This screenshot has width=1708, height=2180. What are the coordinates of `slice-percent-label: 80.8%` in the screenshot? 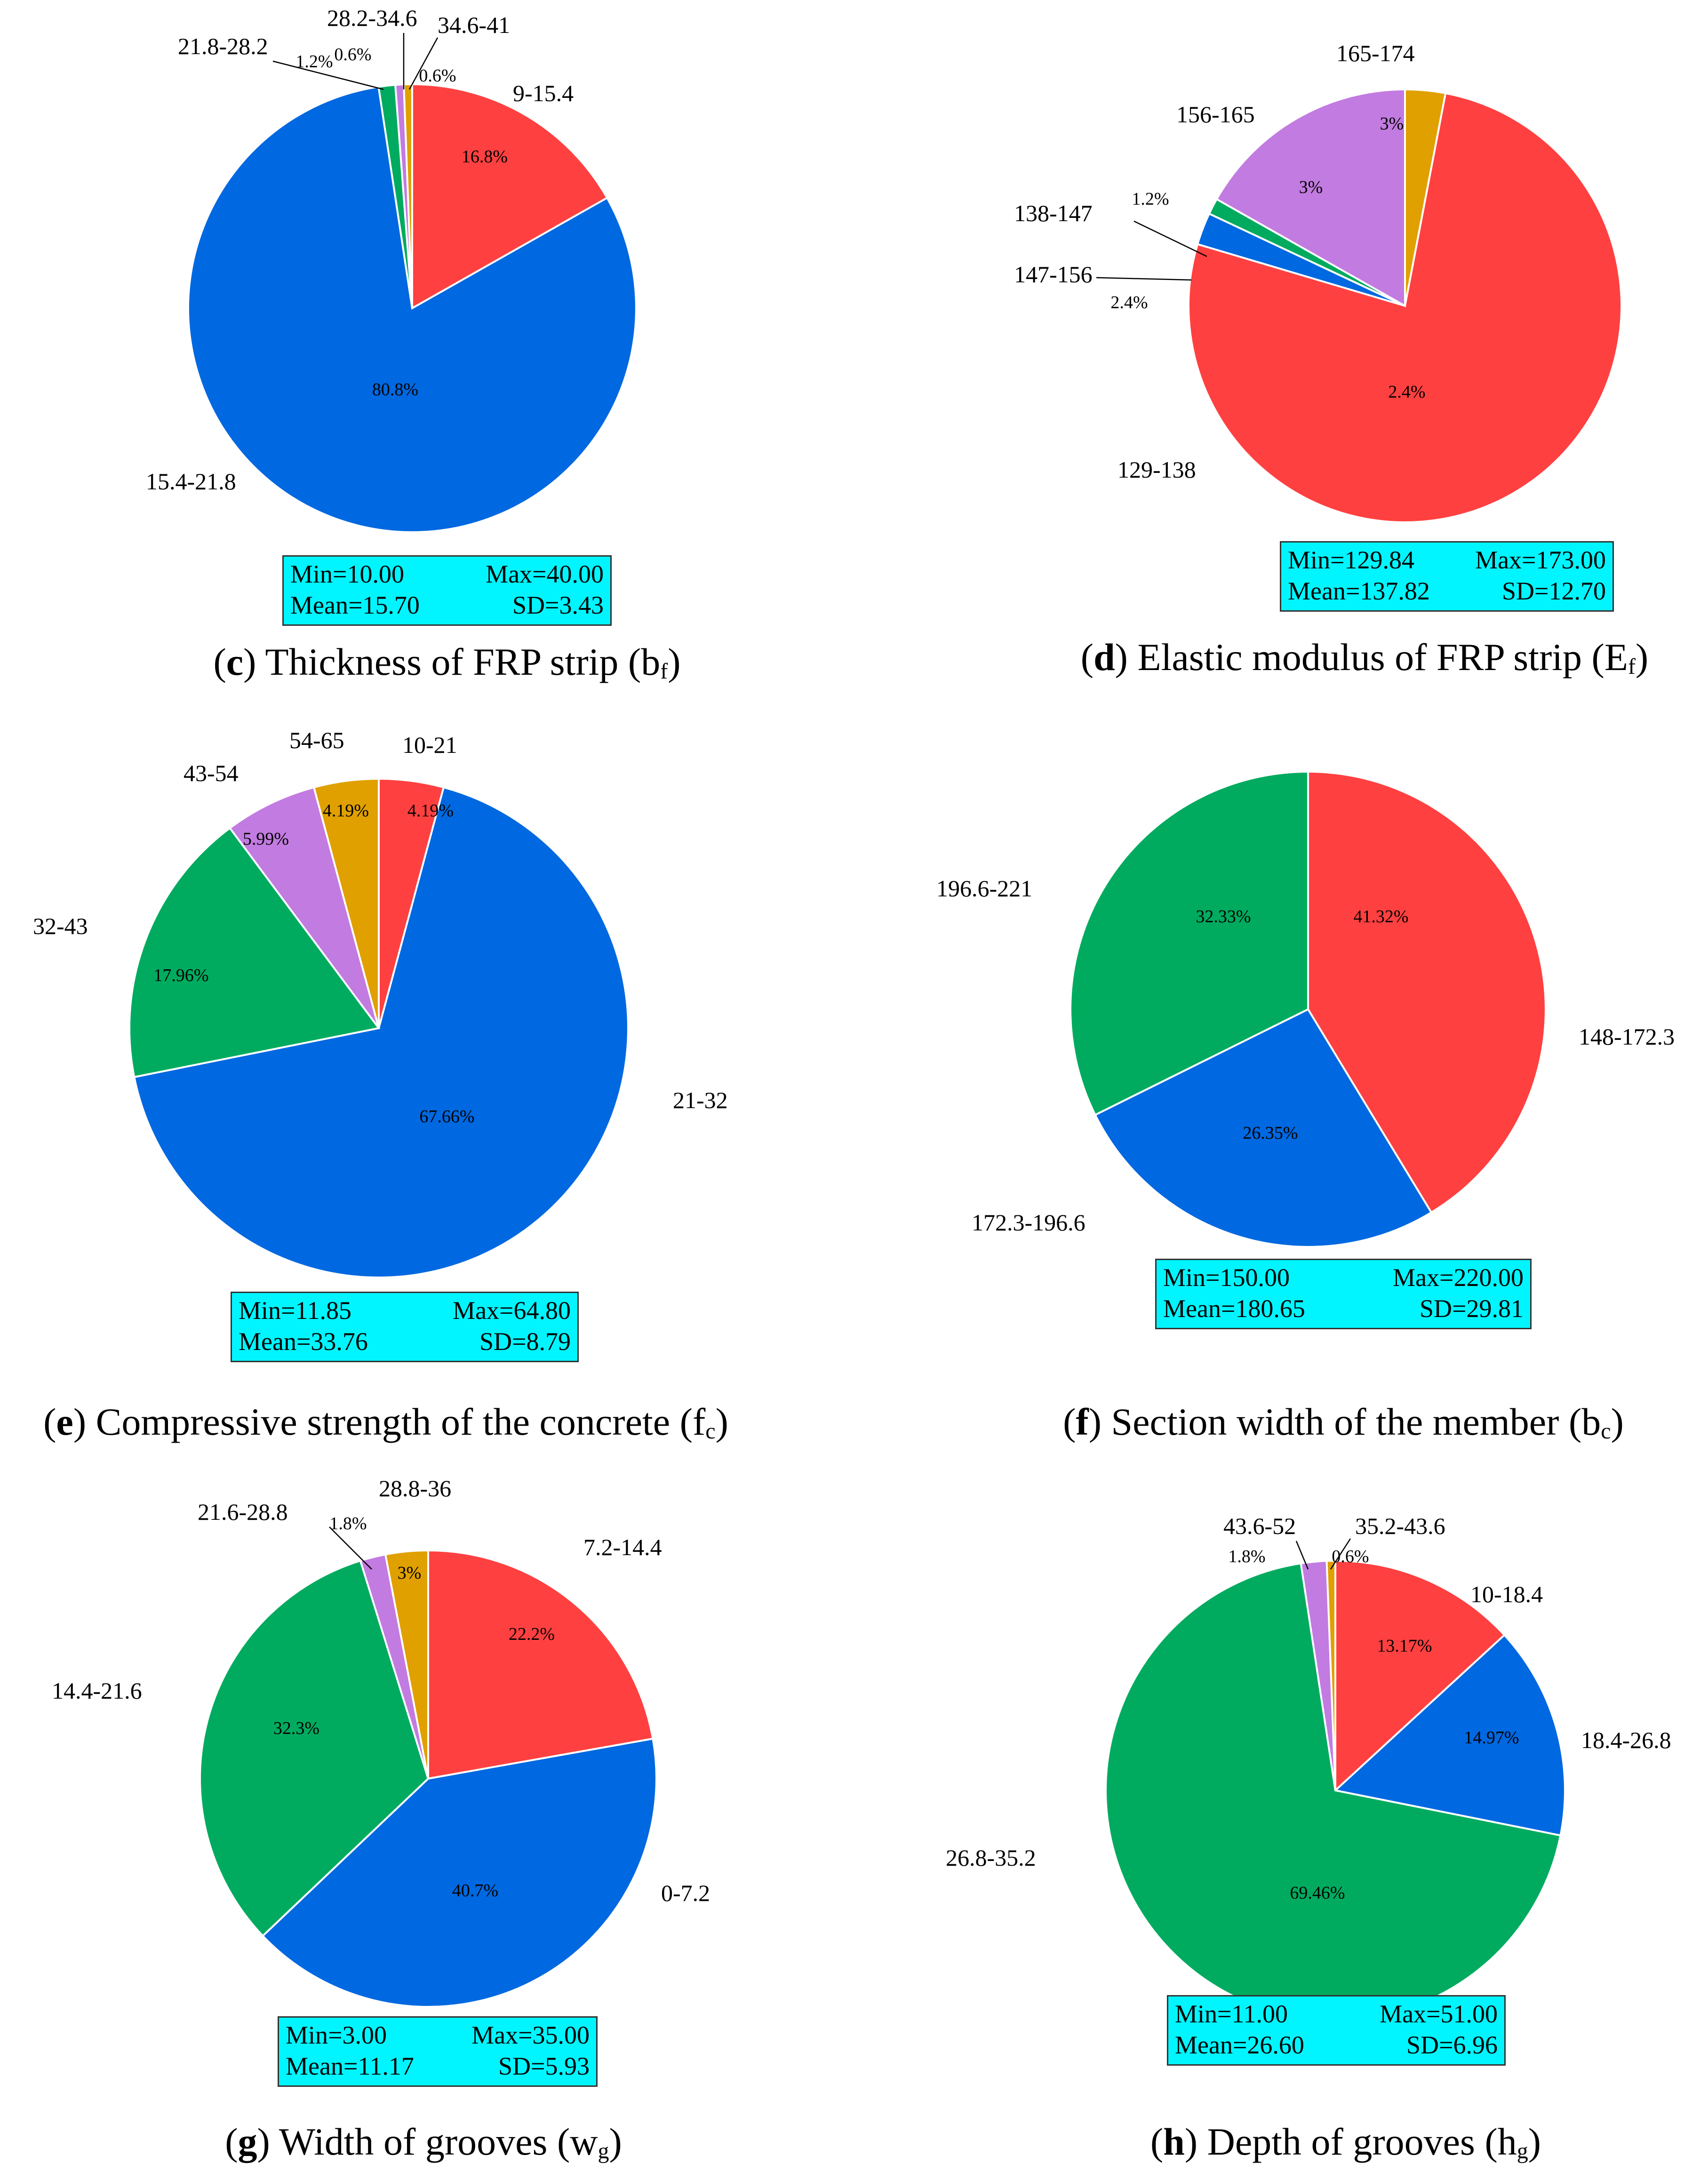 It's located at (395, 390).